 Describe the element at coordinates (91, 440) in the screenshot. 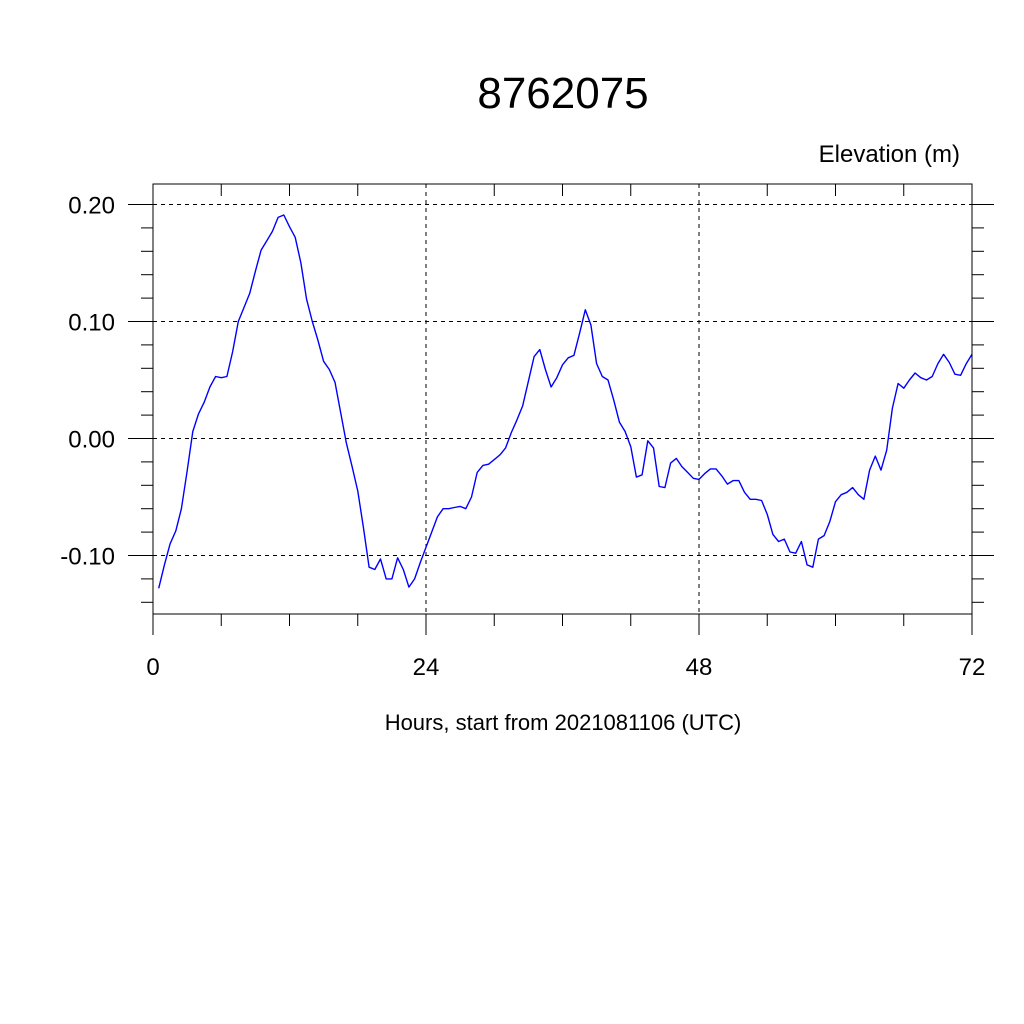

I see `y-tick-label: 0.00` at that location.